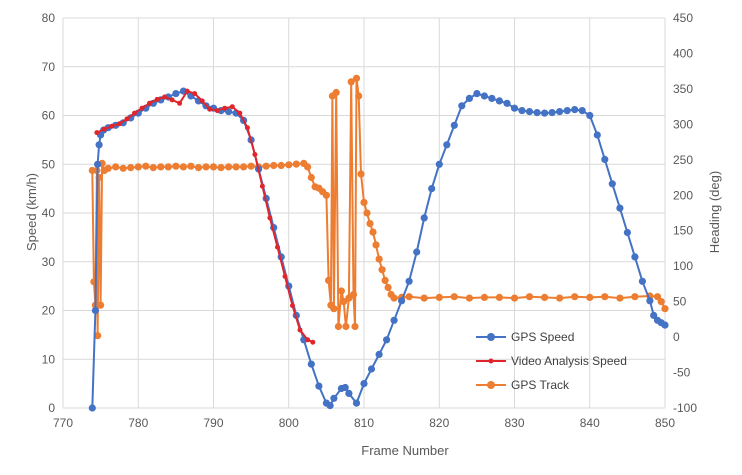 The width and height of the screenshot is (742, 475). I want to click on y-axis-left-title: Speed (km/h), so click(31, 212).